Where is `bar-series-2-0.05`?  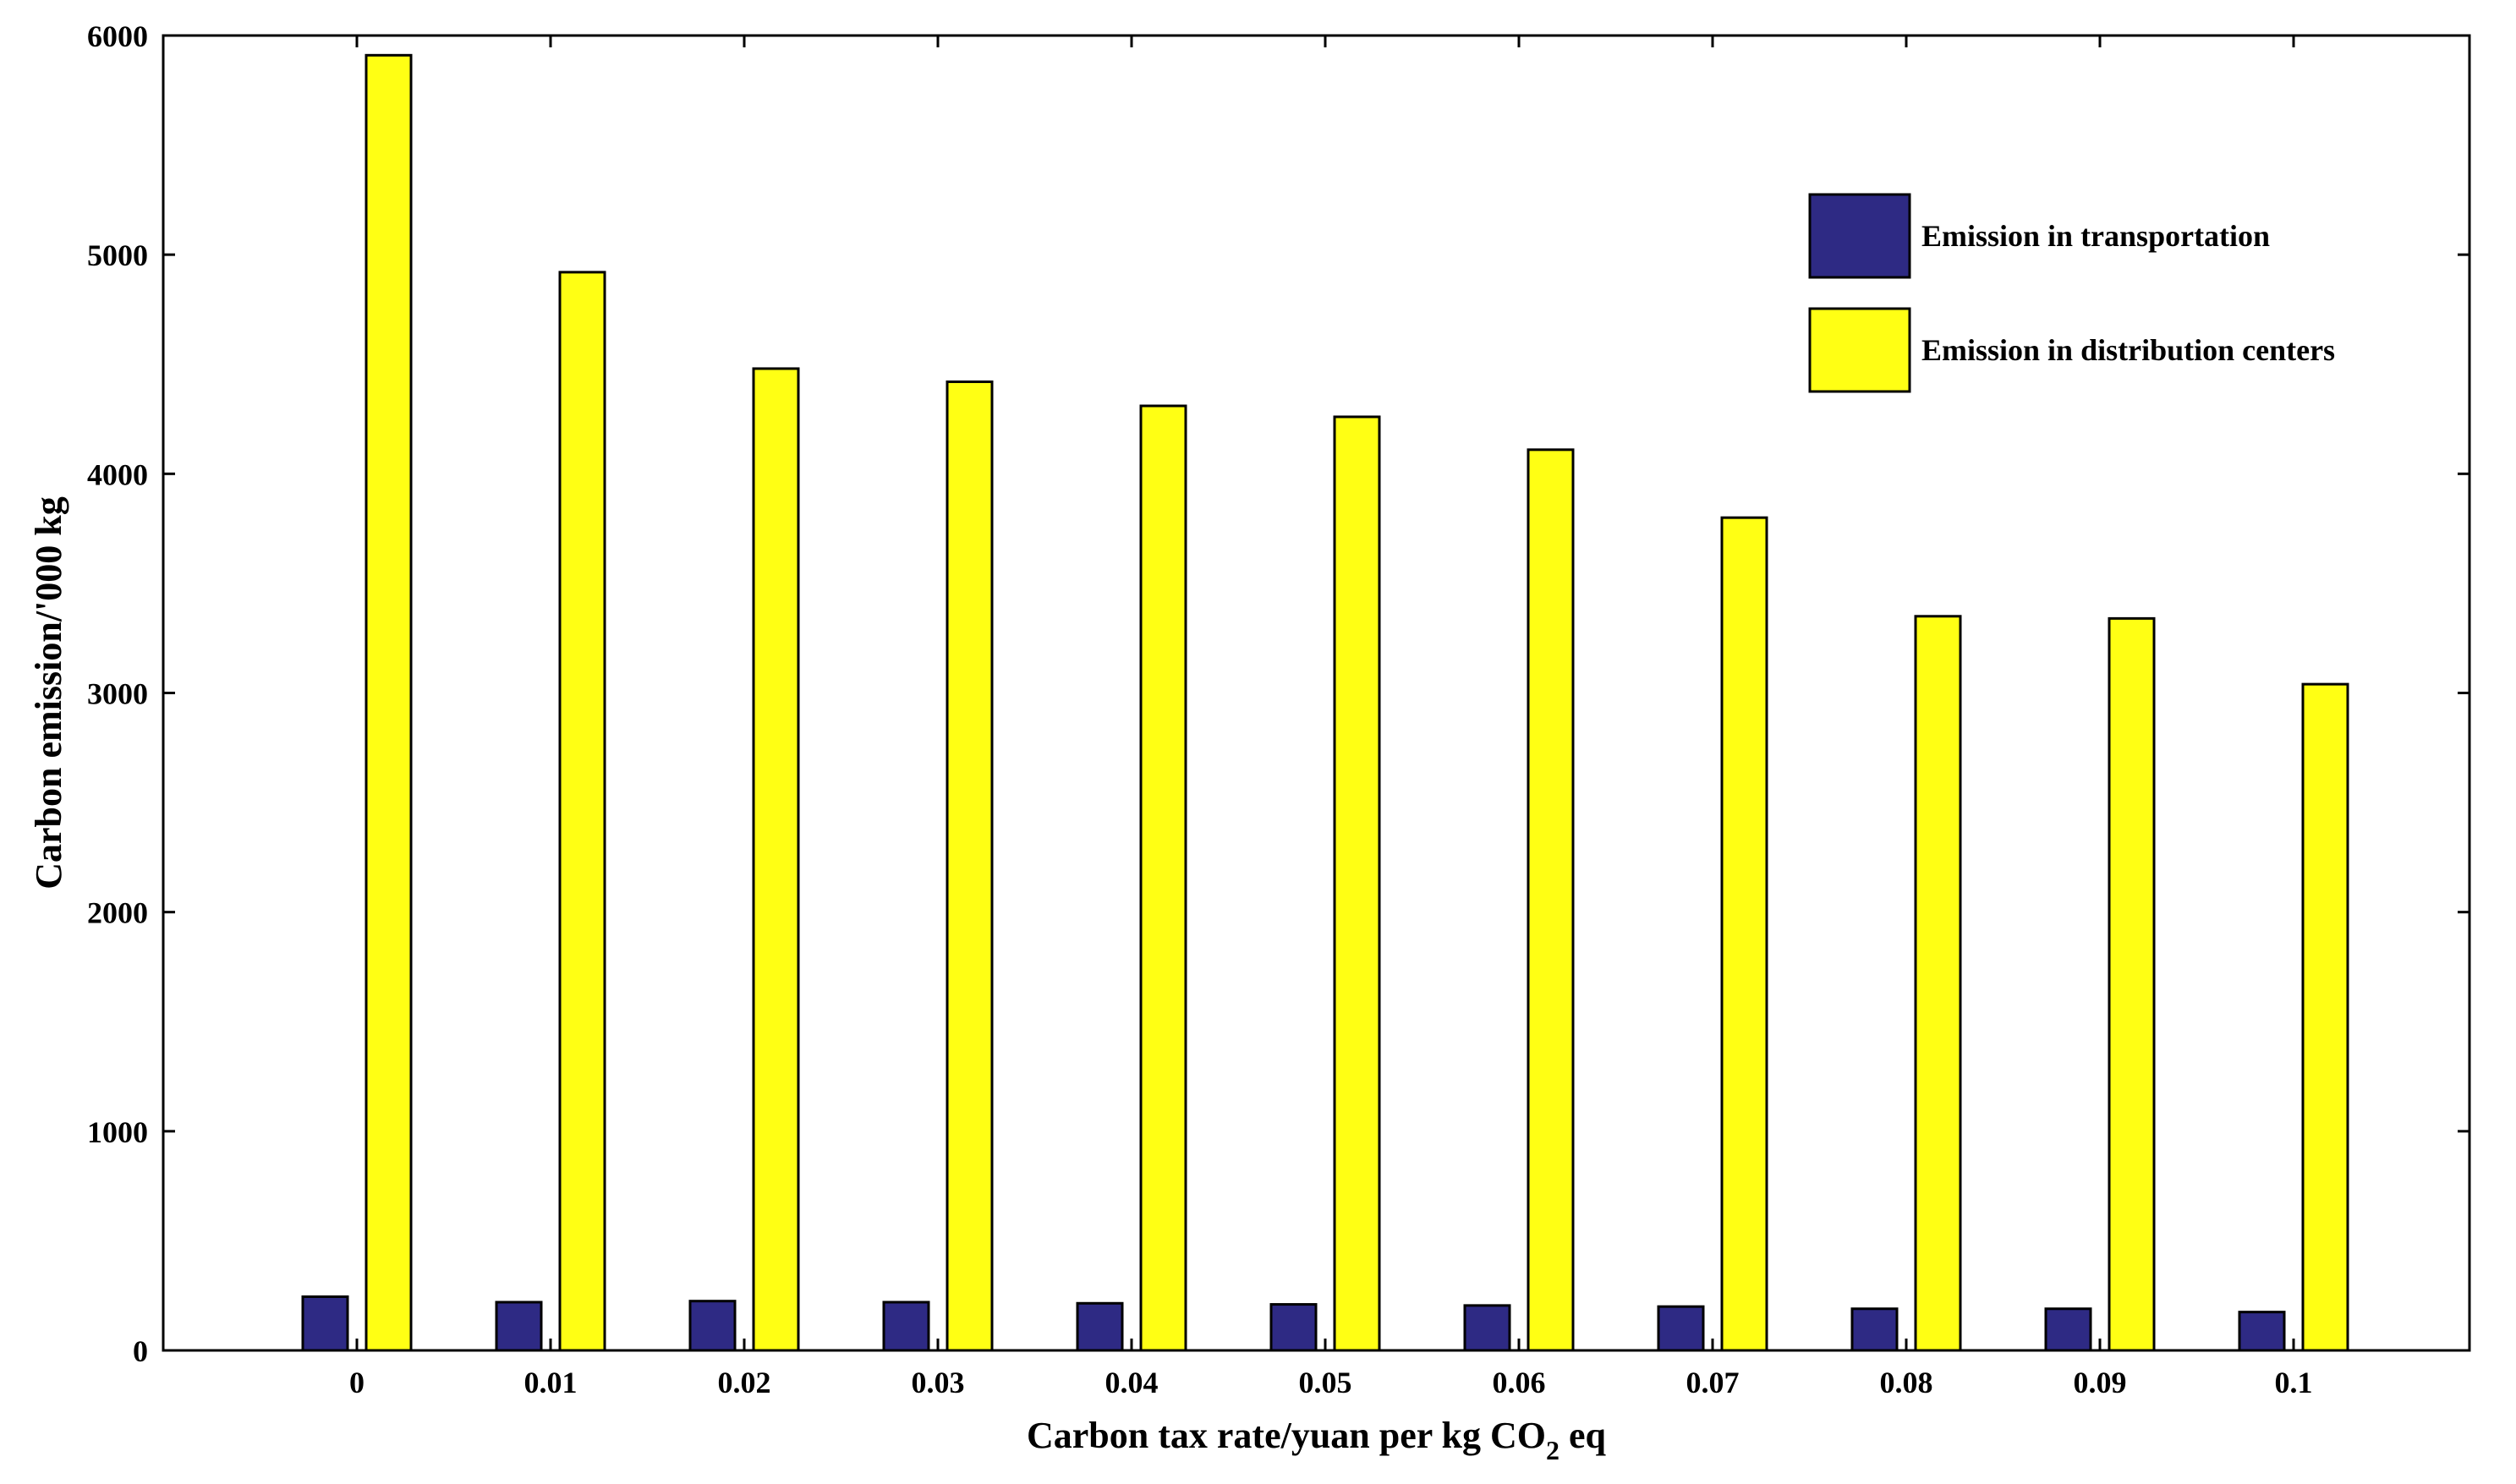 bar-series-2-0.05 is located at coordinates (1357, 883).